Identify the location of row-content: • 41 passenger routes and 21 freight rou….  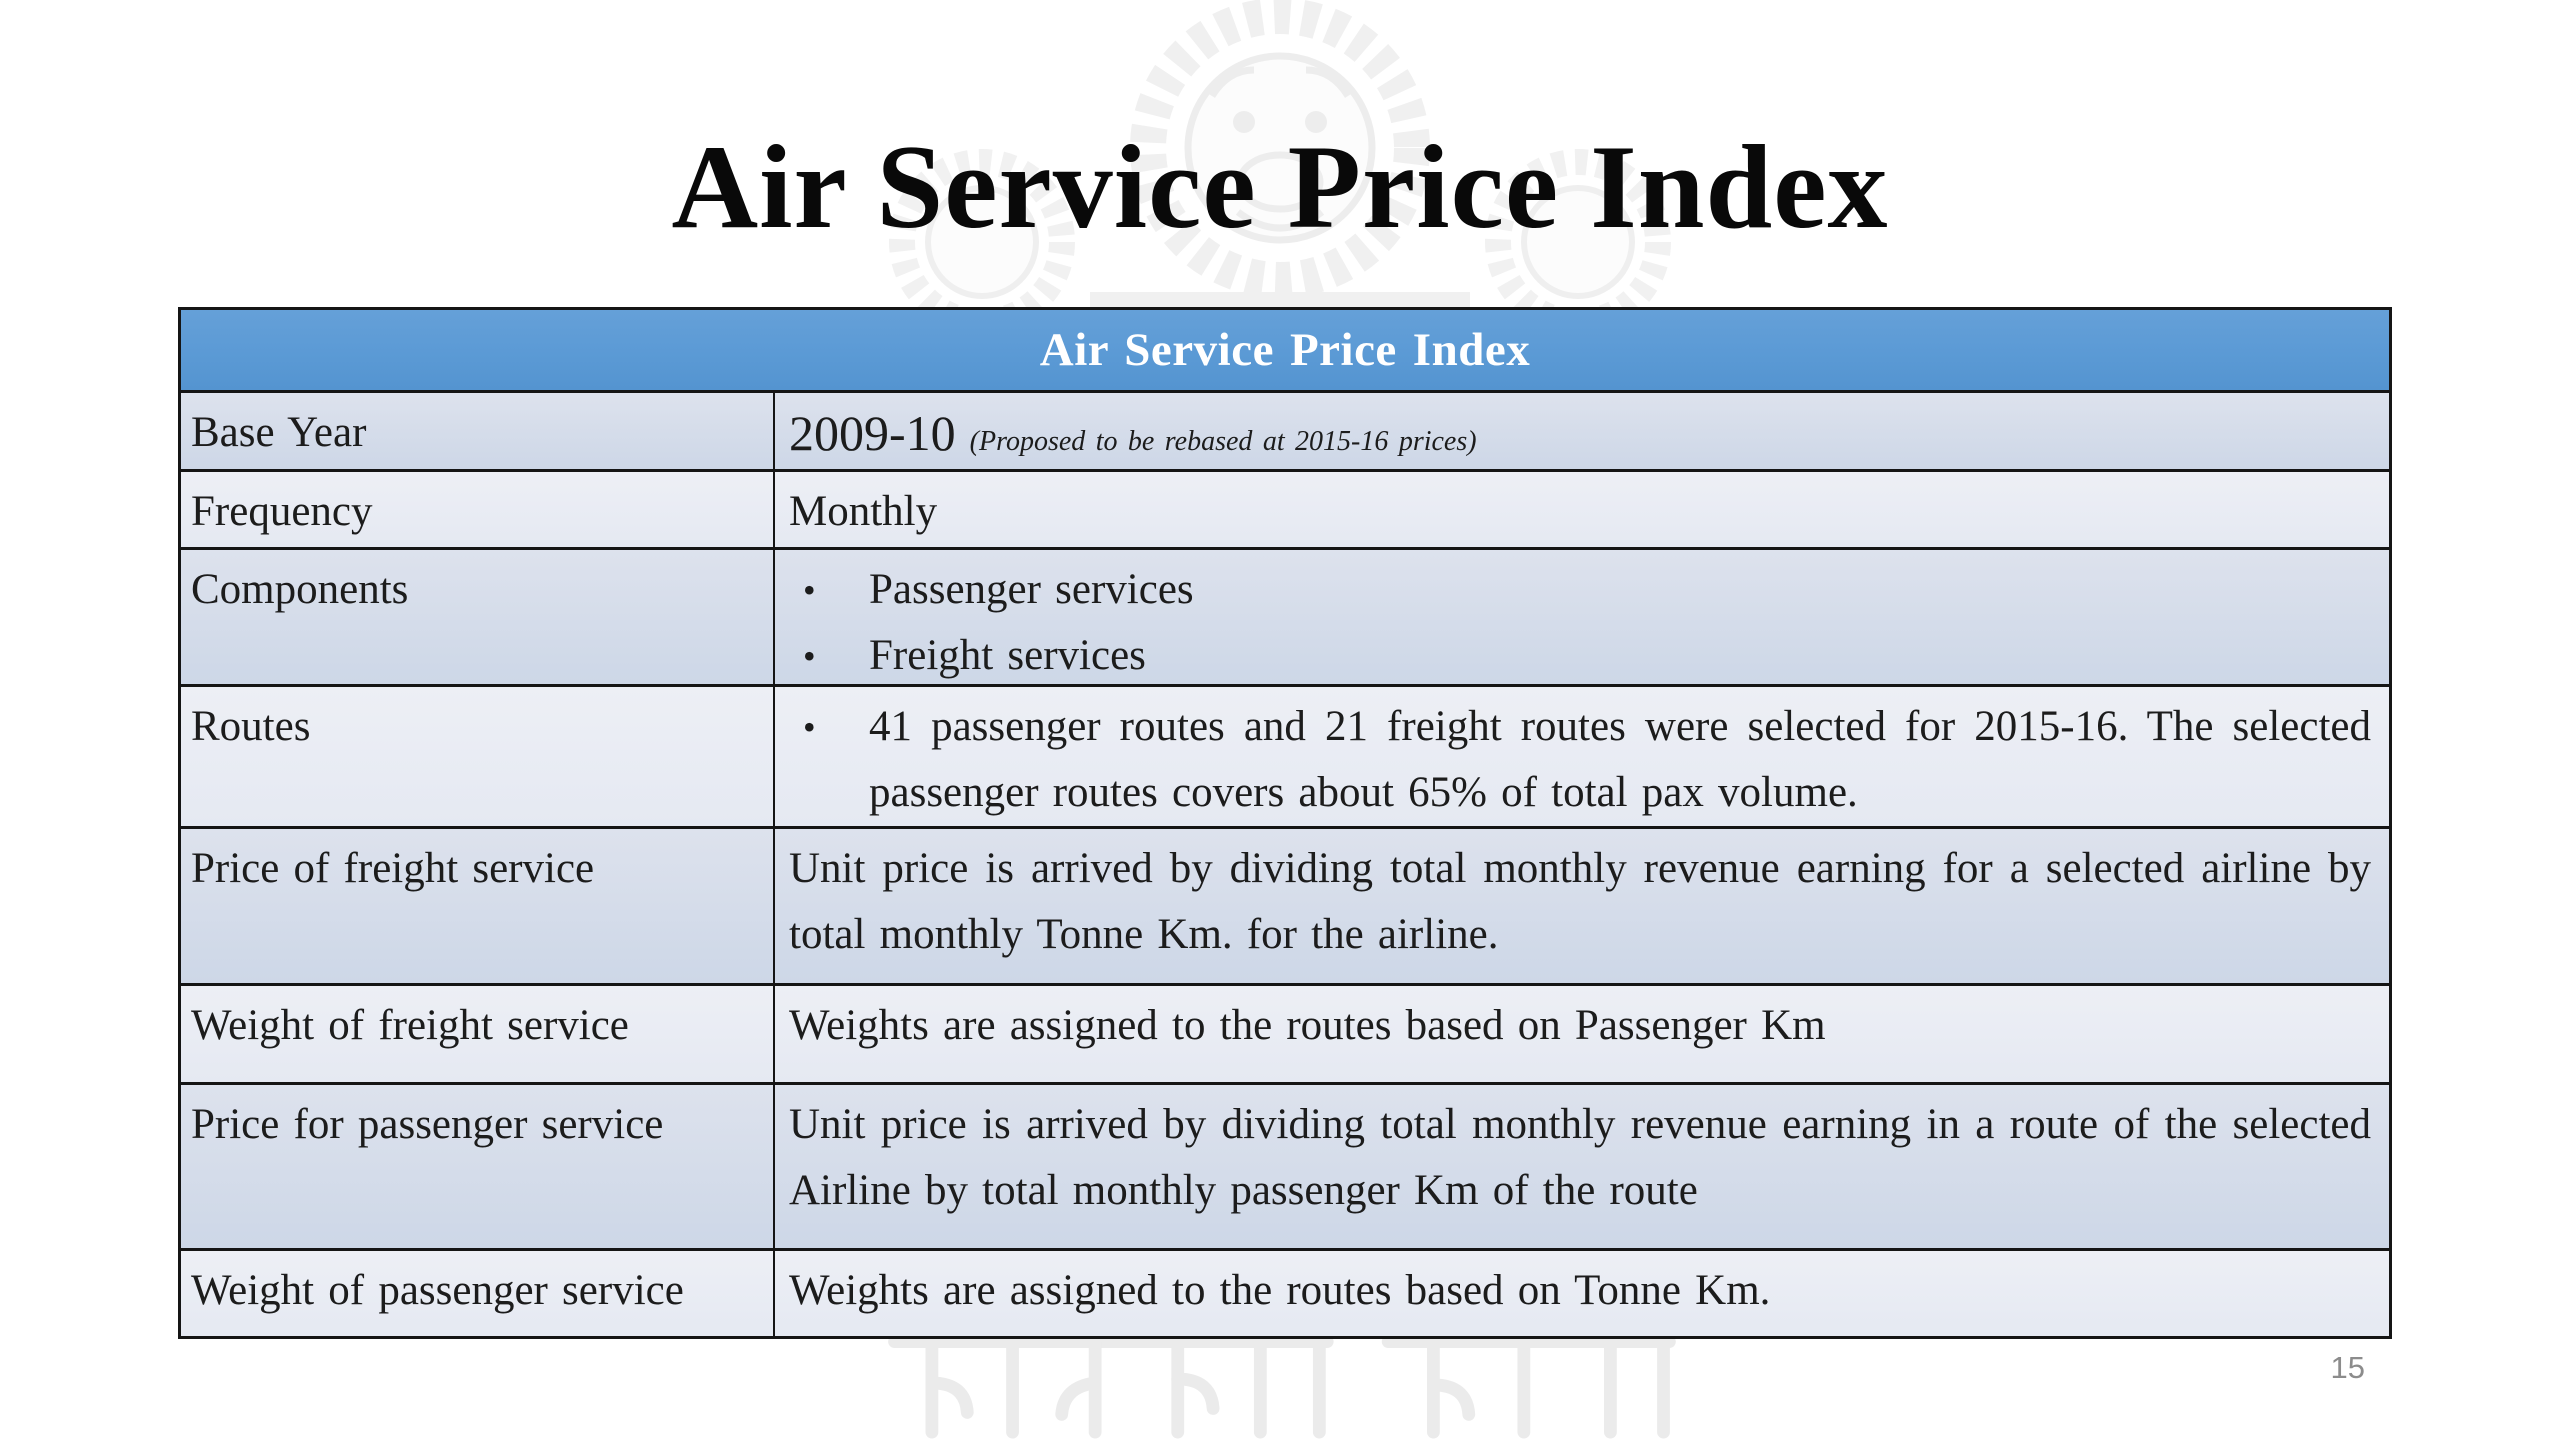
(1582, 756).